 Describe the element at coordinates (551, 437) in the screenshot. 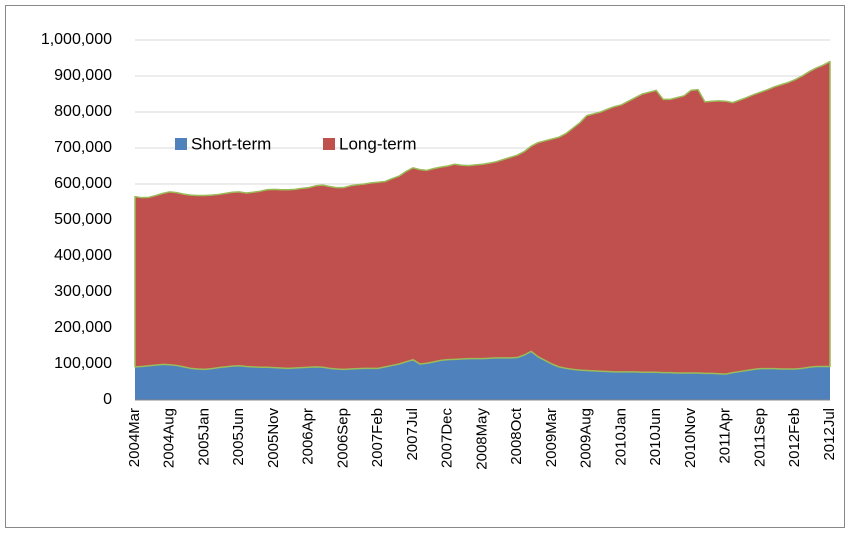

I see `x-tick-label: 2009Mar` at that location.